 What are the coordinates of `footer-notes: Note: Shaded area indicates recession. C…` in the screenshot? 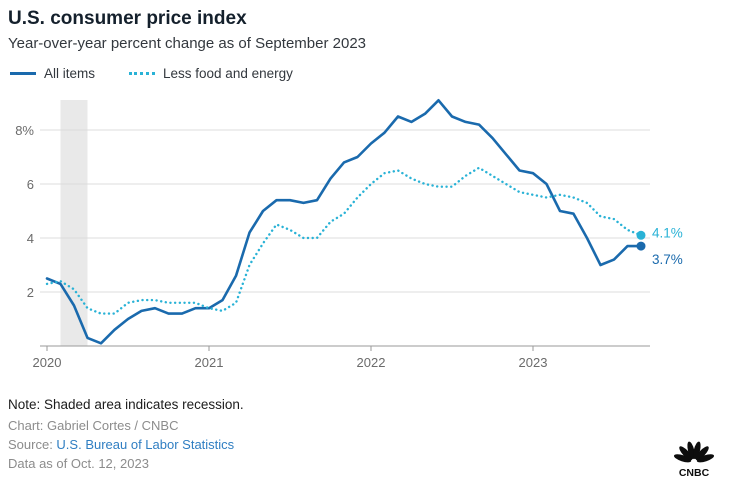 It's located at (126, 435).